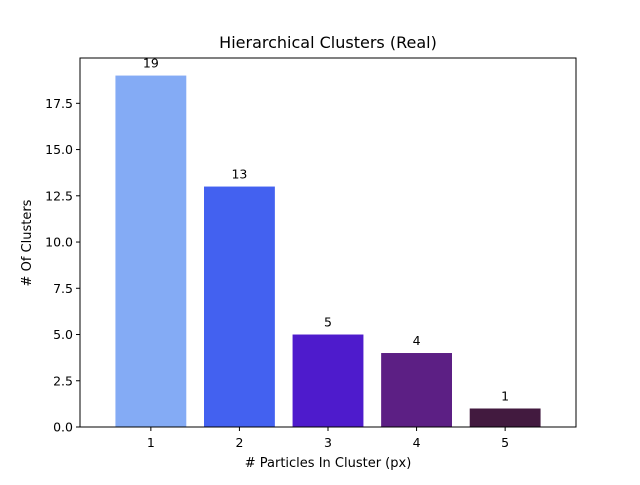 Image resolution: width=640 pixels, height=485 pixels. What do you see at coordinates (63, 380) in the screenshot?
I see `y-tick-label-1: 2.5` at bounding box center [63, 380].